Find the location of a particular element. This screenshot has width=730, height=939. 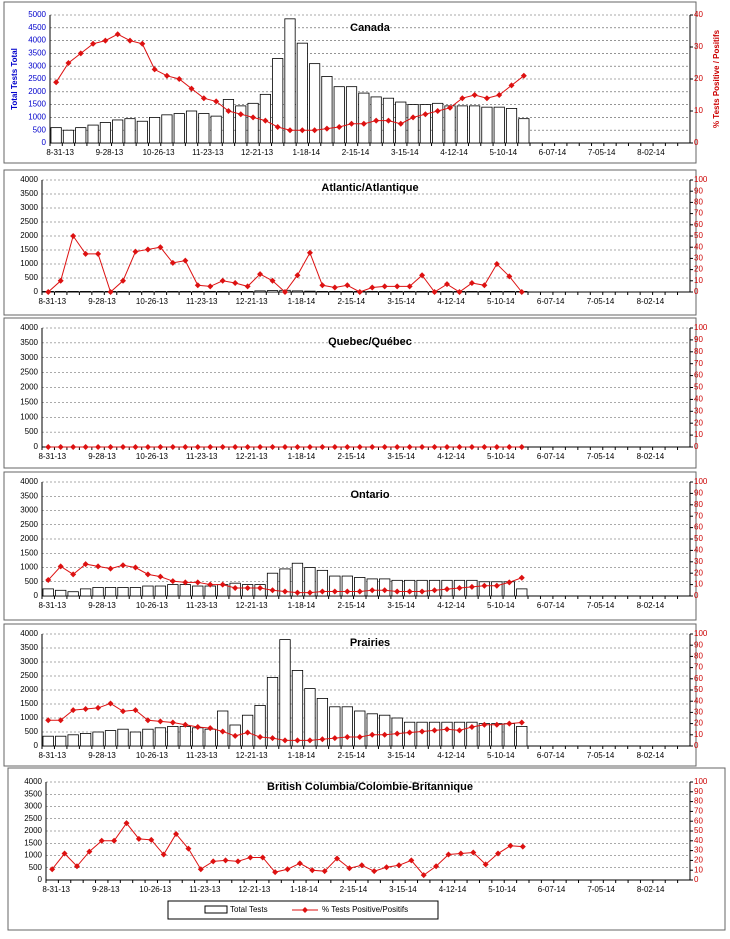

x-tick-label: 7-05-14 is located at coordinates (601, 889).